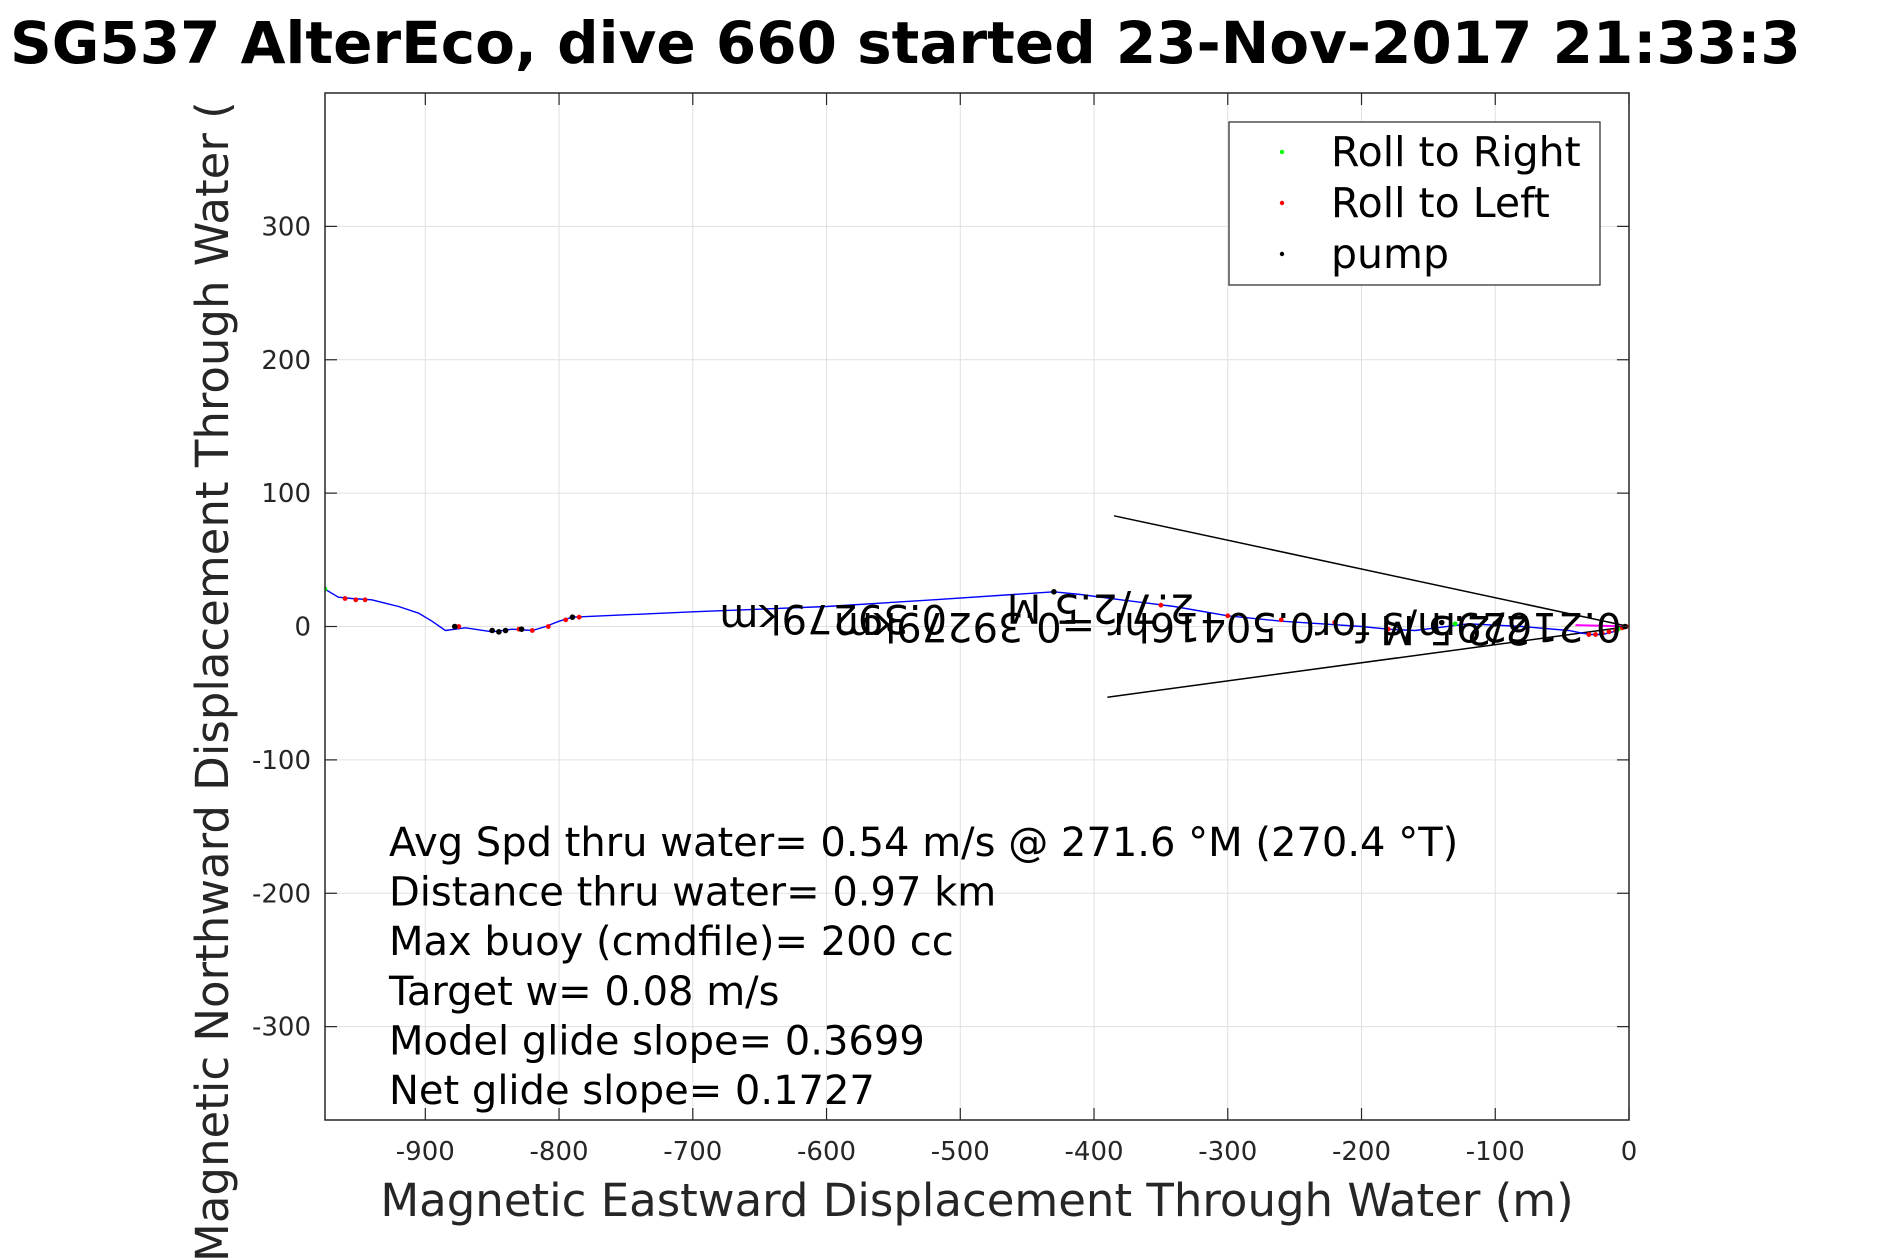 The width and height of the screenshot is (1890, 1260). I want to click on y-tick-label: 0, so click(302, 628).